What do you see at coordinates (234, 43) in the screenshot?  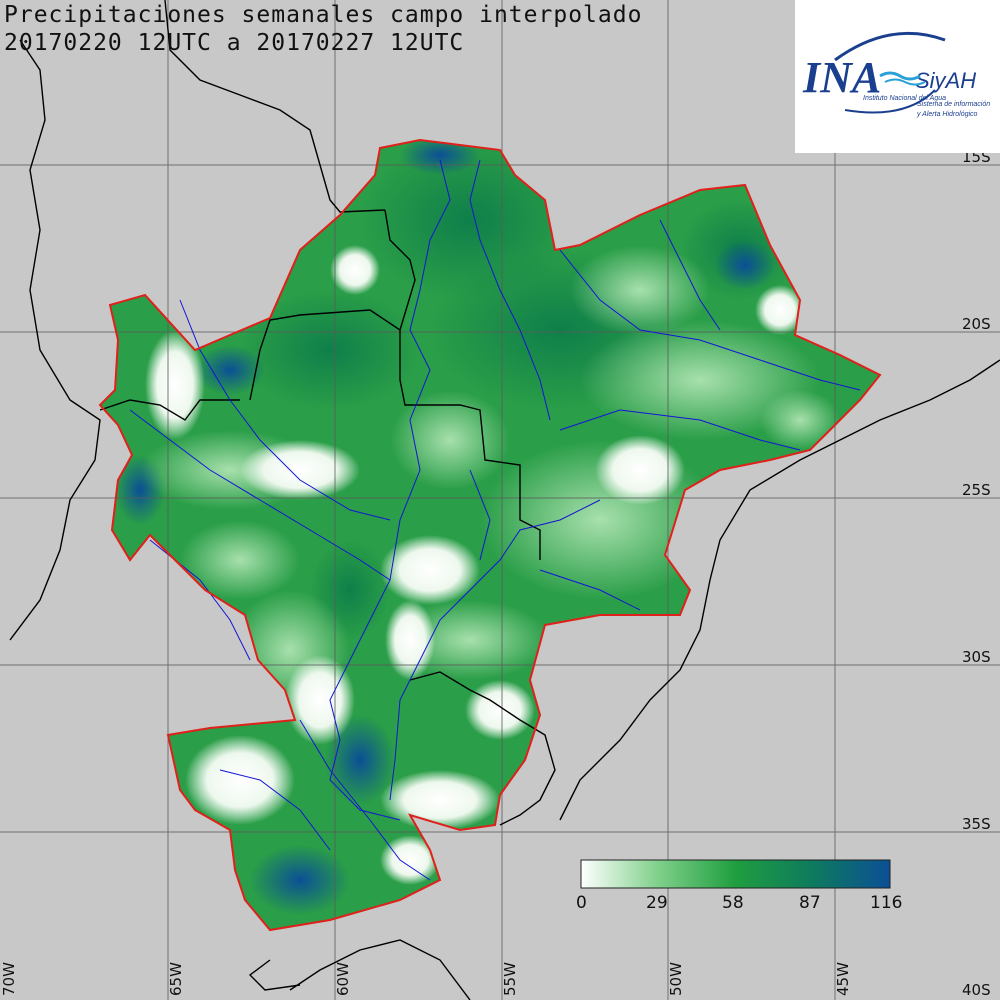 I see `map-date-range: 20170220 12UTC a 20170227 12UTC` at bounding box center [234, 43].